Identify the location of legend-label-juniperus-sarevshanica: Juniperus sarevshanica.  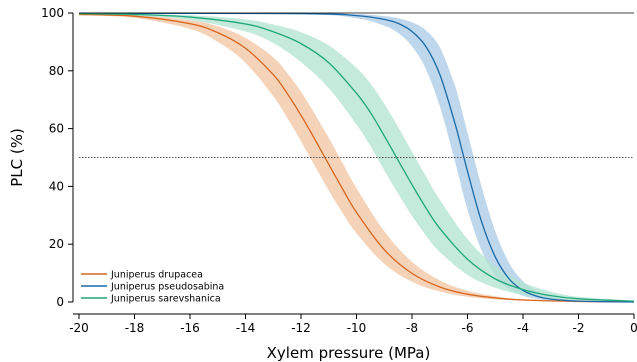
(165, 299).